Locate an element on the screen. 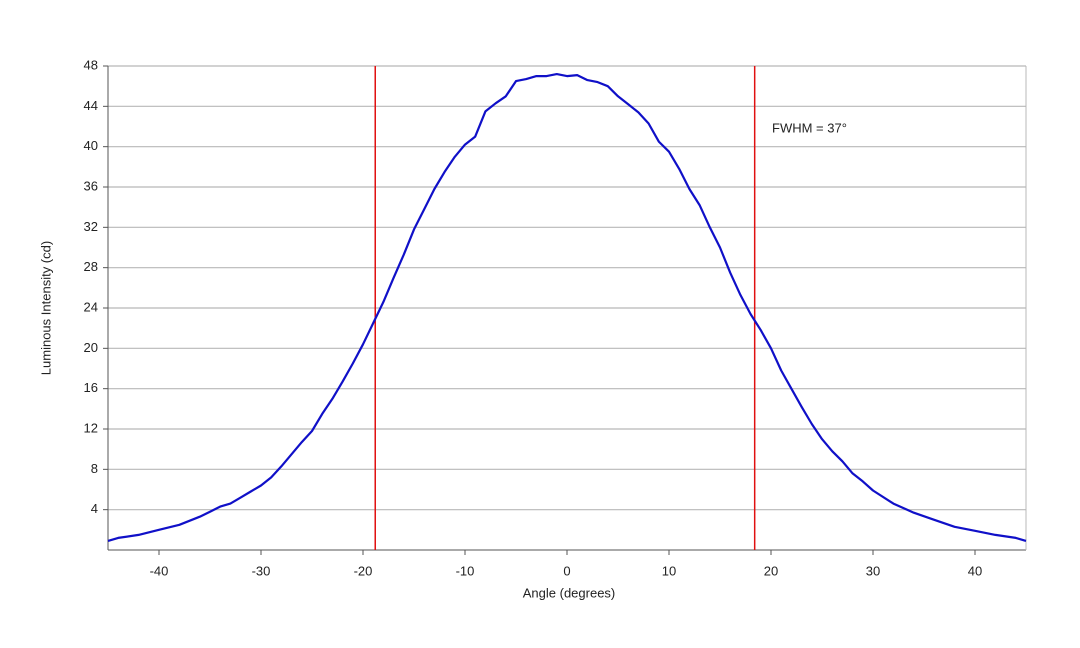 The image size is (1080, 648). y-tick-label: 32 is located at coordinates (91, 226).